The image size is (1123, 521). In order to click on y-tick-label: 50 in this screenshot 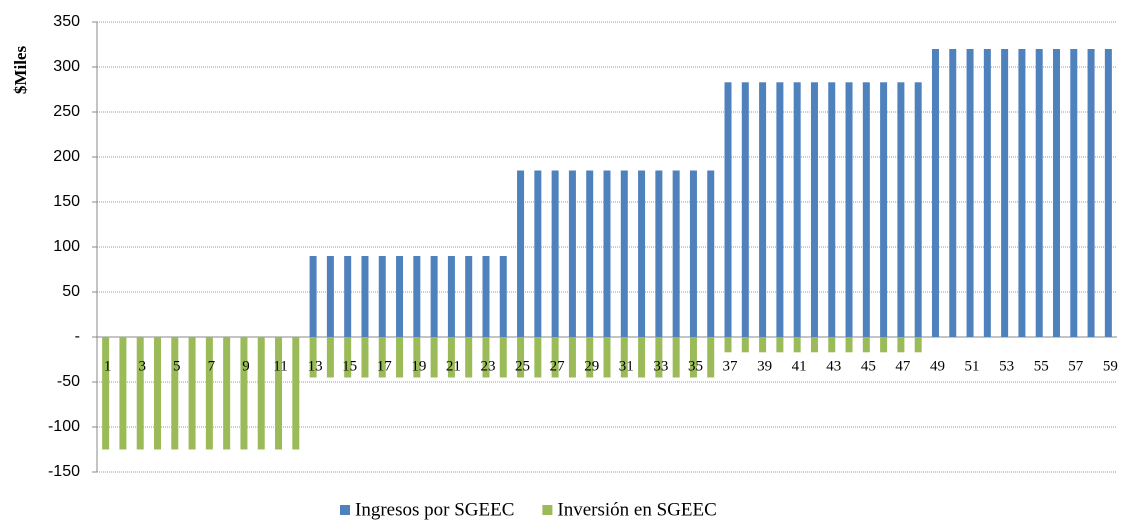, I will do `click(71, 291)`.